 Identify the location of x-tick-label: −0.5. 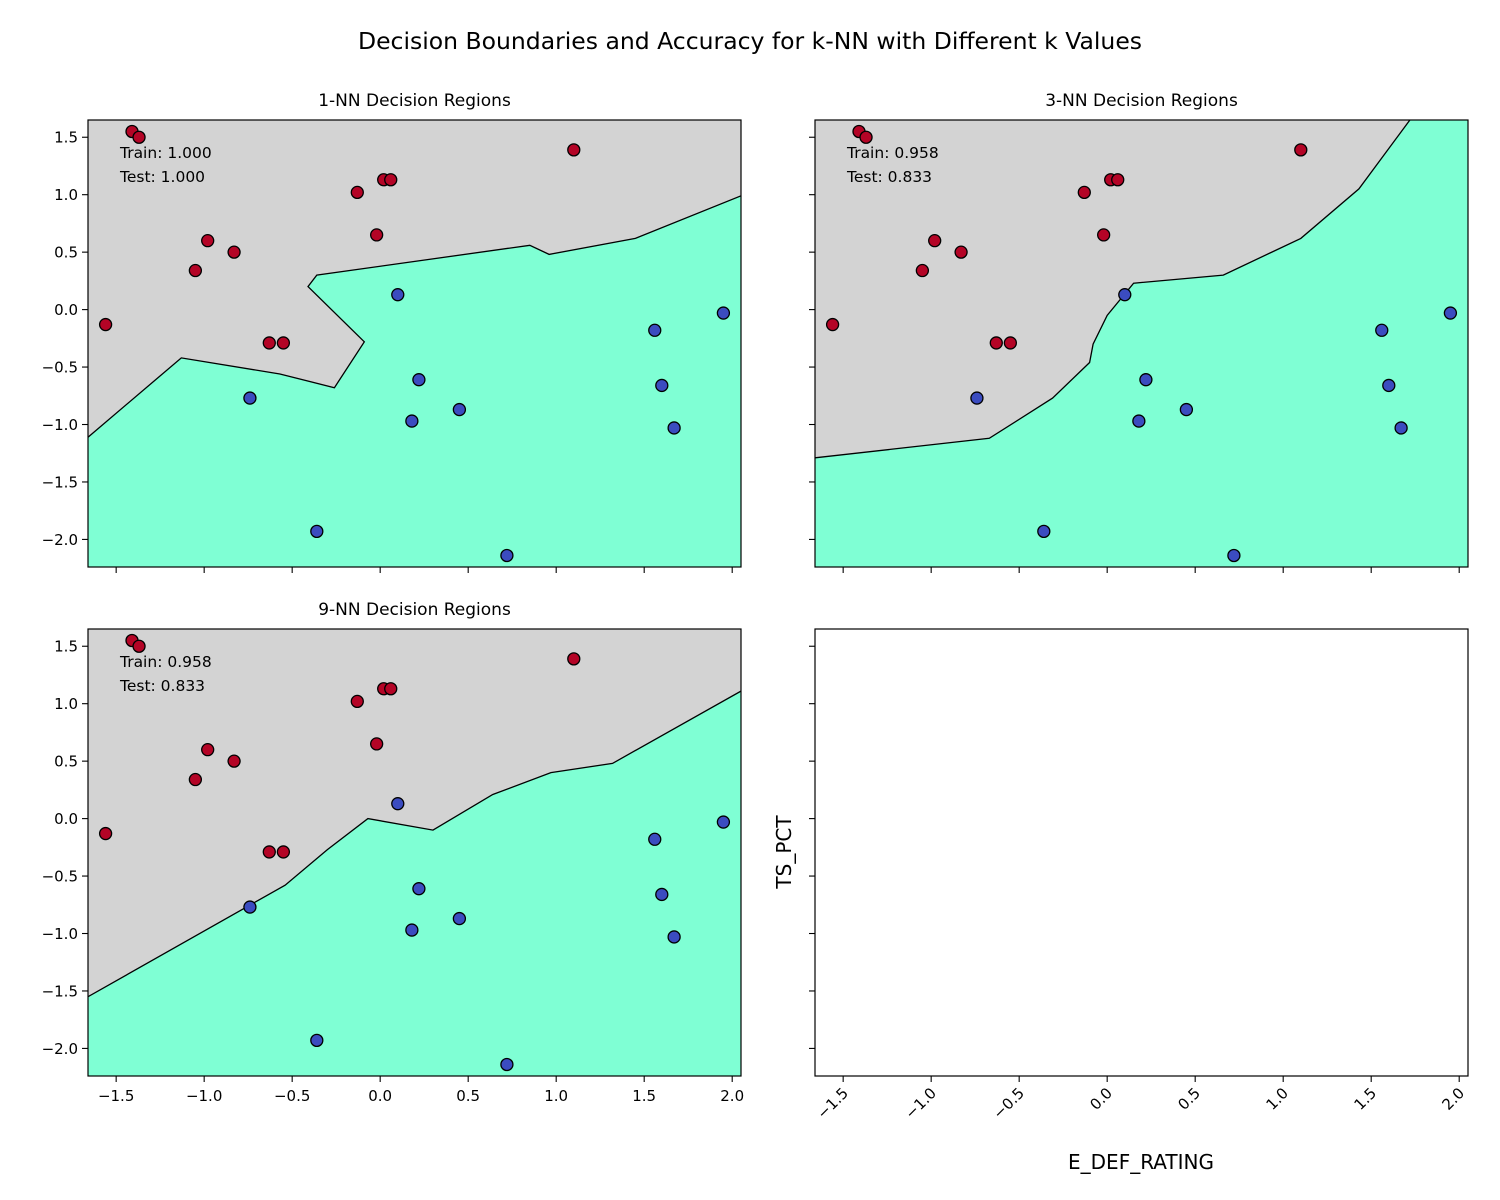
(292, 1096).